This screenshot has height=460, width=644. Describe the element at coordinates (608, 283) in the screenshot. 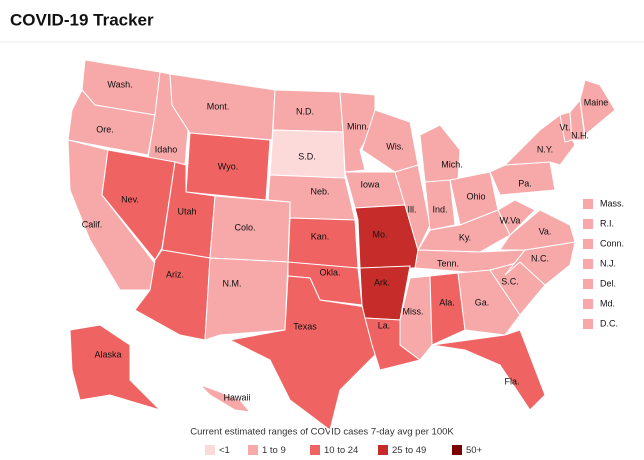

I see `small-state-label: Del.` at that location.